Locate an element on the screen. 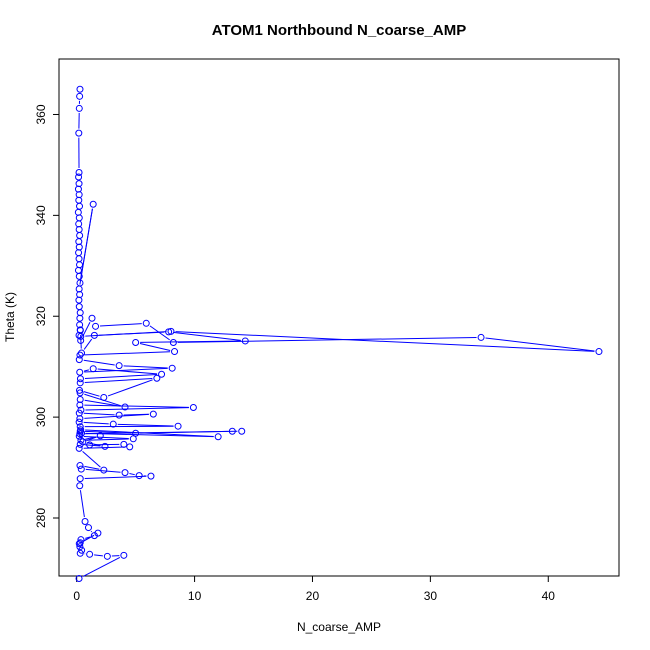 This screenshot has height=650, width=650. chart-title: ATOM1 Northbound N_coarse_AMP is located at coordinates (339, 30).